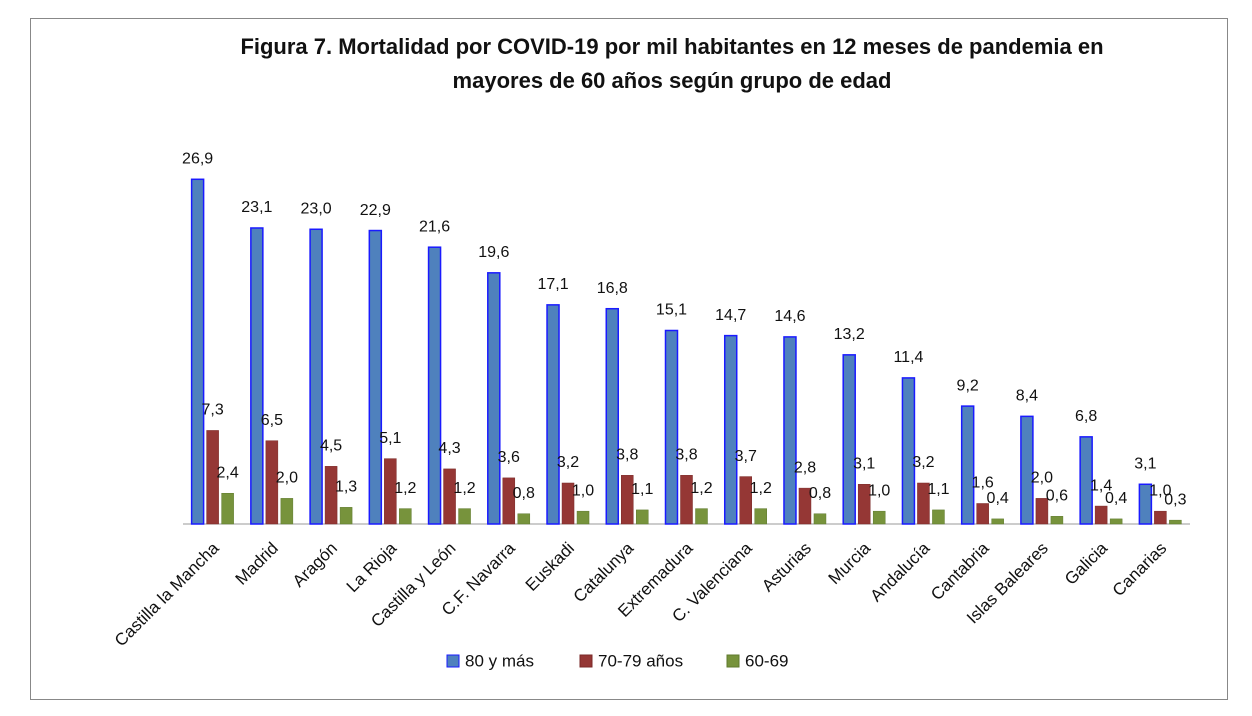  I want to click on value-label: 14,7, so click(730, 315).